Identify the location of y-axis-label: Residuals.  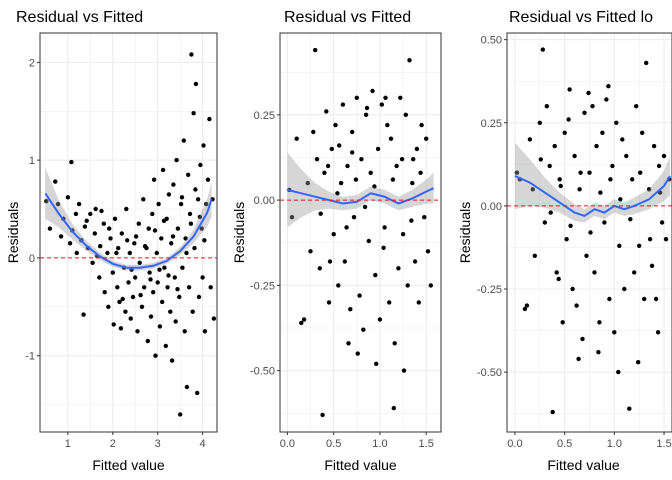
(13, 232).